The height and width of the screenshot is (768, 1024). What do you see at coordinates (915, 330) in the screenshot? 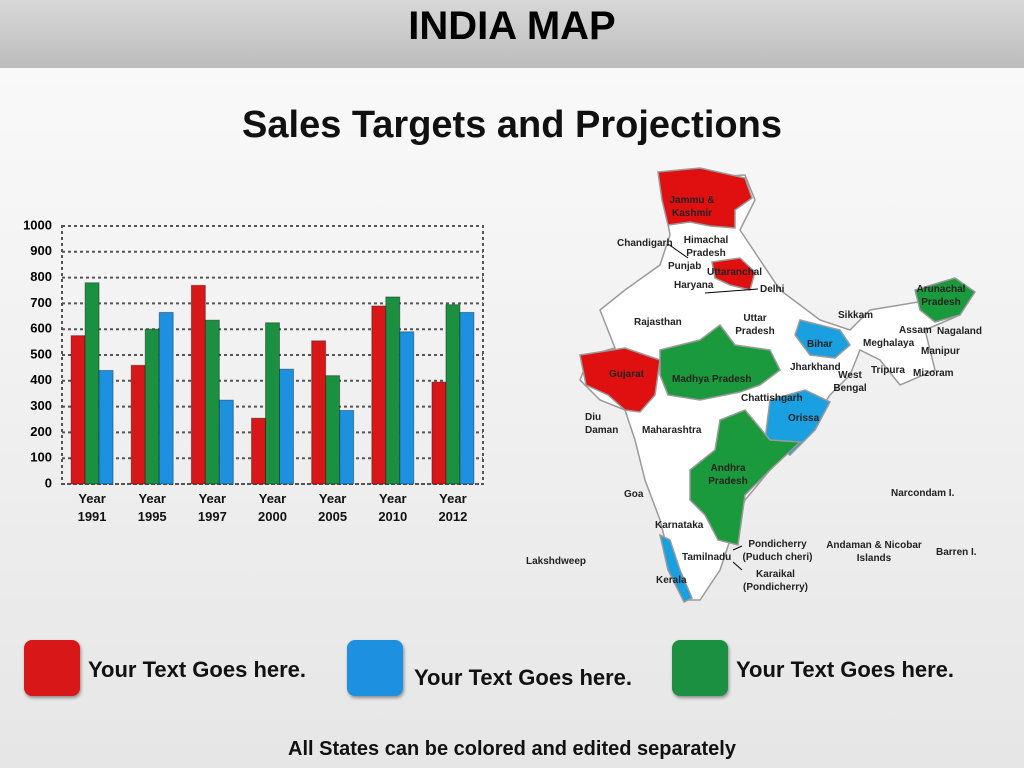
I see `map-label: Assam` at bounding box center [915, 330].